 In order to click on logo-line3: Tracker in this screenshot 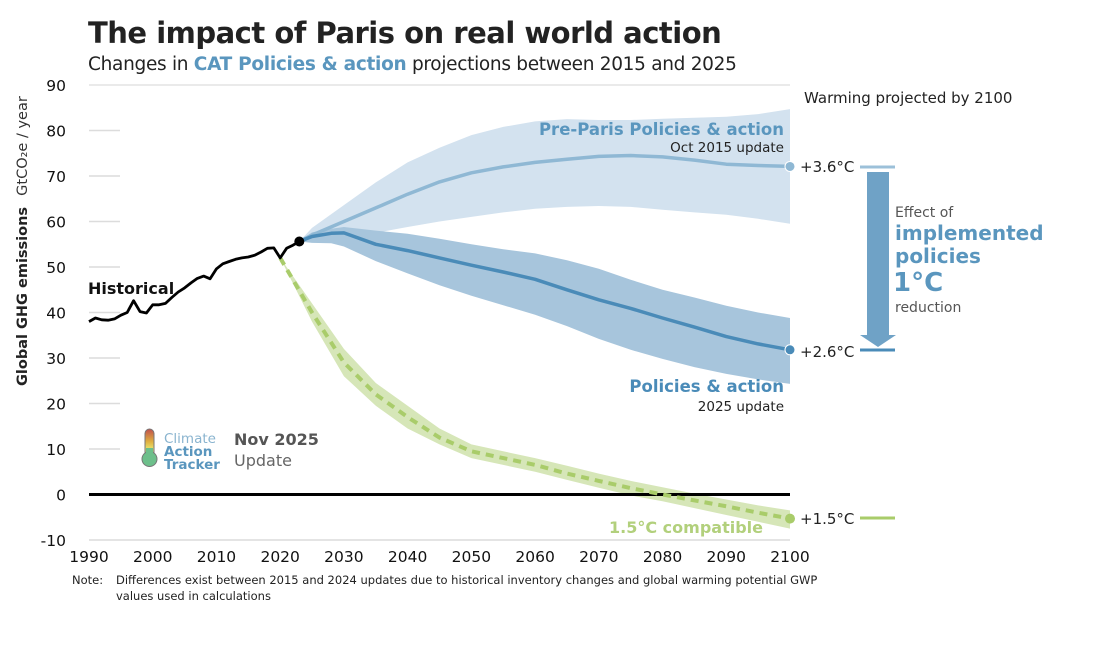, I will do `click(192, 465)`.